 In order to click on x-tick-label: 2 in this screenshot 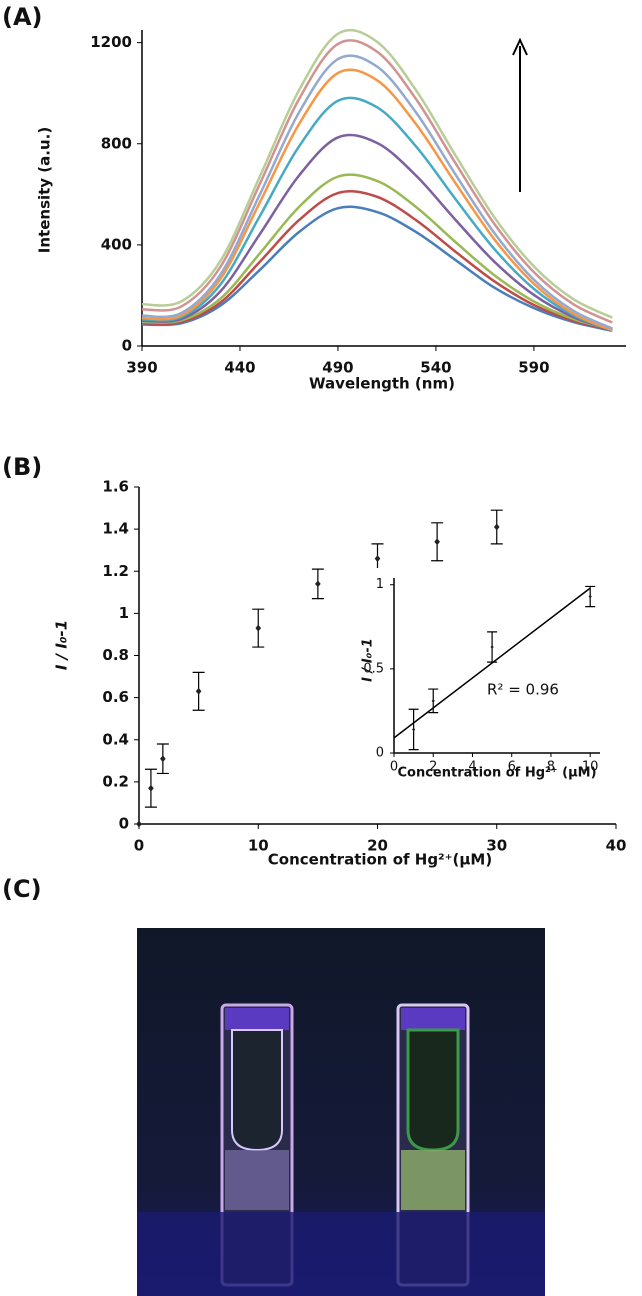, I will do `click(433, 767)`.